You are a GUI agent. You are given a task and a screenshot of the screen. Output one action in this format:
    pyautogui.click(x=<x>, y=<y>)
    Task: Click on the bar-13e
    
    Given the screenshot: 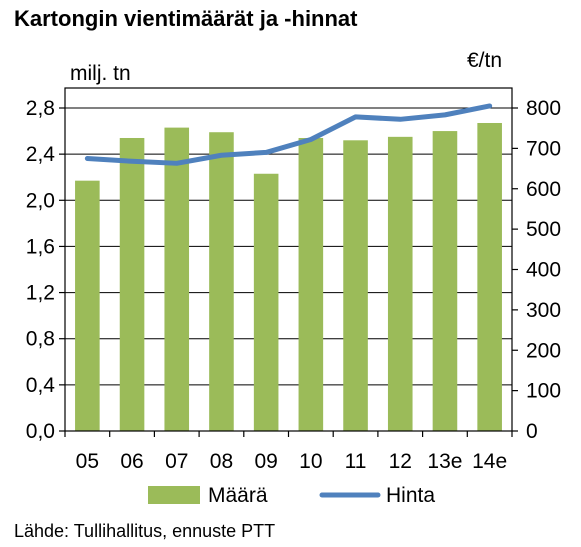 What is the action you would take?
    pyautogui.click(x=445, y=281)
    